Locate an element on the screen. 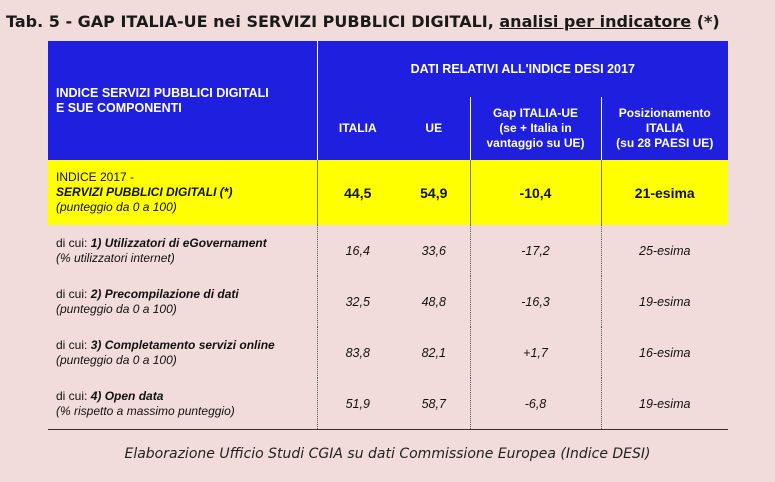  header-top: DATI RELATIVI ALL'INDICE DESI 2017 is located at coordinates (522, 69).